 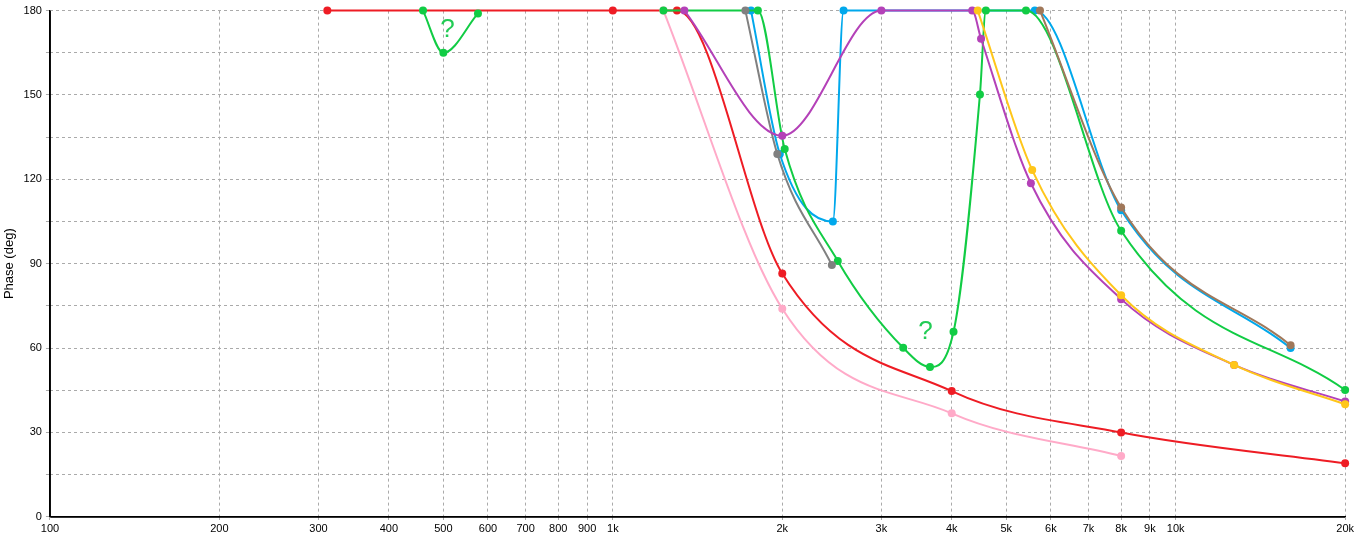 What do you see at coordinates (38, 515) in the screenshot?
I see `y-tick-label: 0` at bounding box center [38, 515].